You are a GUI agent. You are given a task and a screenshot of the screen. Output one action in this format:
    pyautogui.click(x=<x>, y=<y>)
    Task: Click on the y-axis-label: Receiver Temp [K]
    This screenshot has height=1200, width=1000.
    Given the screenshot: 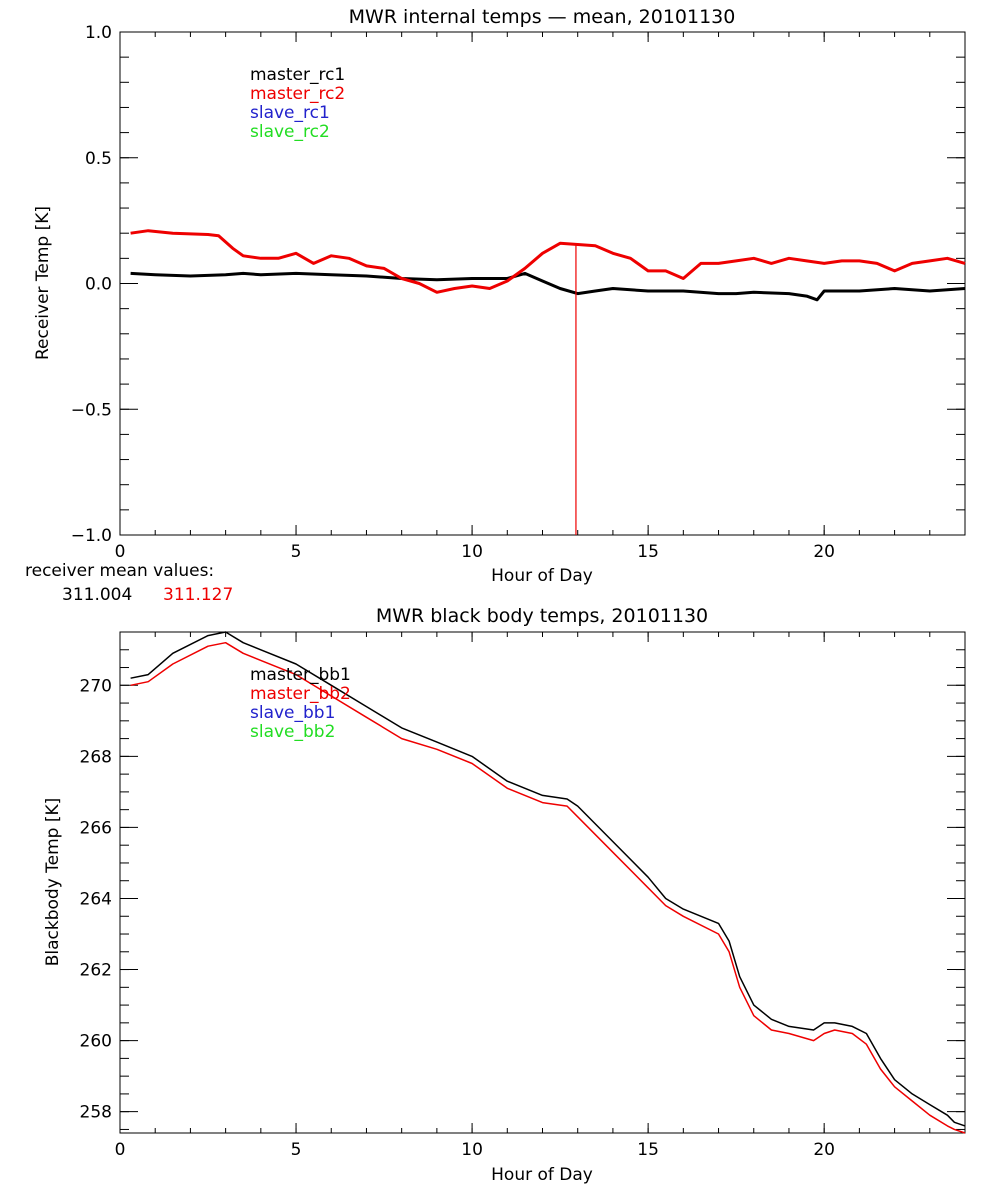 What is the action you would take?
    pyautogui.click(x=43, y=283)
    